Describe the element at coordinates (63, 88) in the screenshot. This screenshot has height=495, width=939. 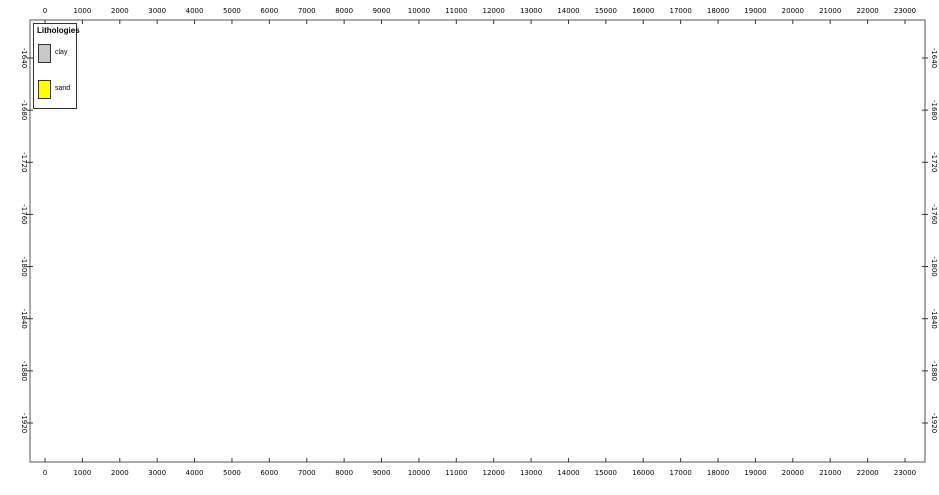
I see `legend-label-sand: sand` at that location.